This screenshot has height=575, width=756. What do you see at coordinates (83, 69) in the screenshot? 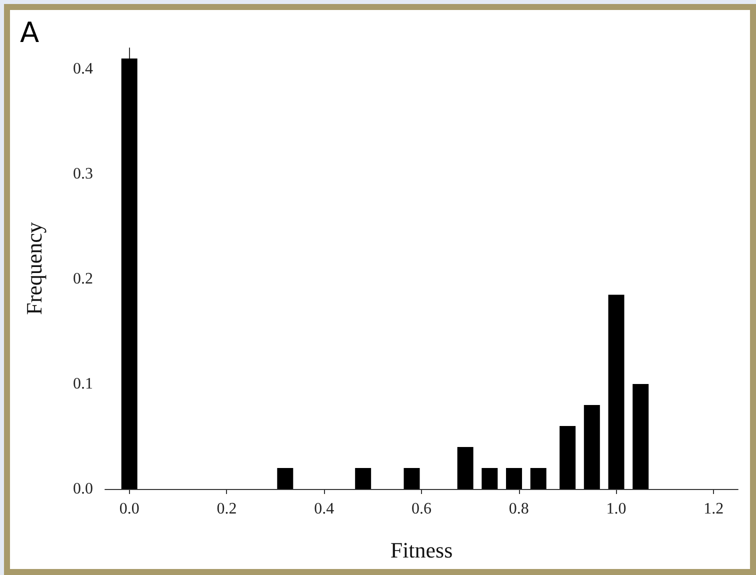
I see `y-tick-label: 0.4` at bounding box center [83, 69].